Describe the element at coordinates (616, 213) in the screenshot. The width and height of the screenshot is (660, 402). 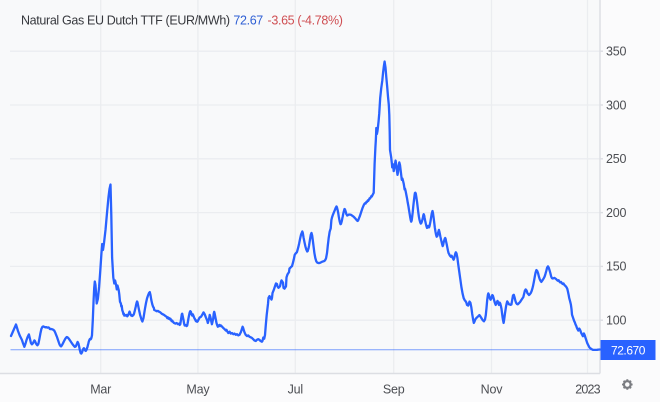
I see `svg-text: 200` at that location.